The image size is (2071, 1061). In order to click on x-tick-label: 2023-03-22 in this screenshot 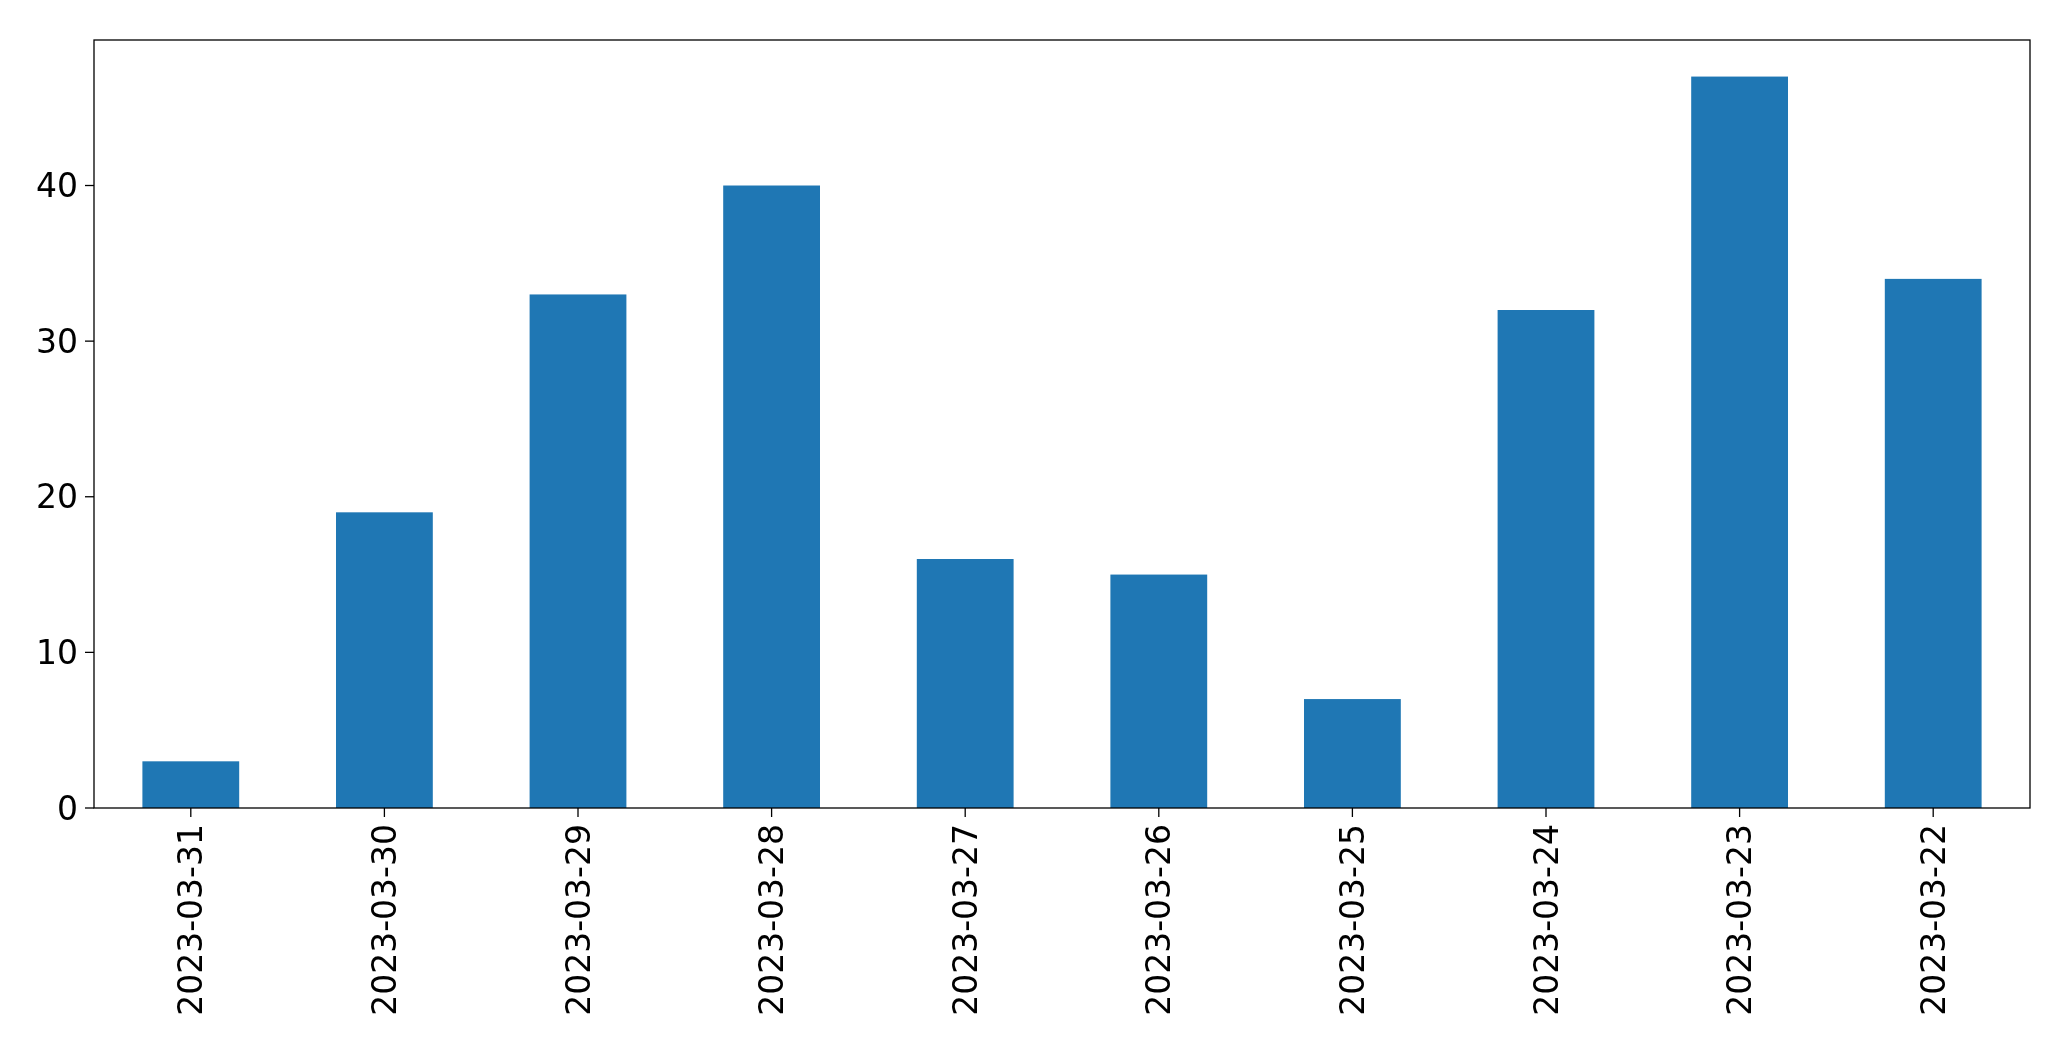, I will do `click(1933, 920)`.